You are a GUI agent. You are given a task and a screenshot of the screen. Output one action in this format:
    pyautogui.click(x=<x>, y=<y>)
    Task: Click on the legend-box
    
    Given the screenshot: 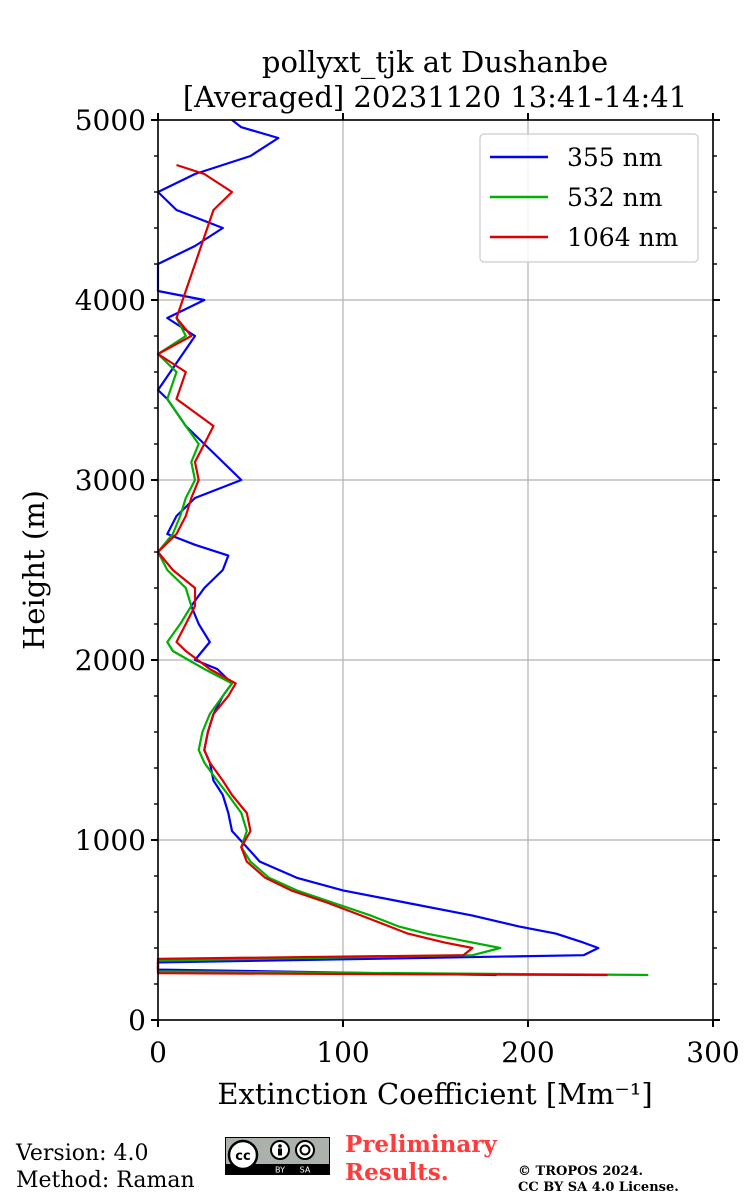 What is the action you would take?
    pyautogui.click(x=589, y=198)
    